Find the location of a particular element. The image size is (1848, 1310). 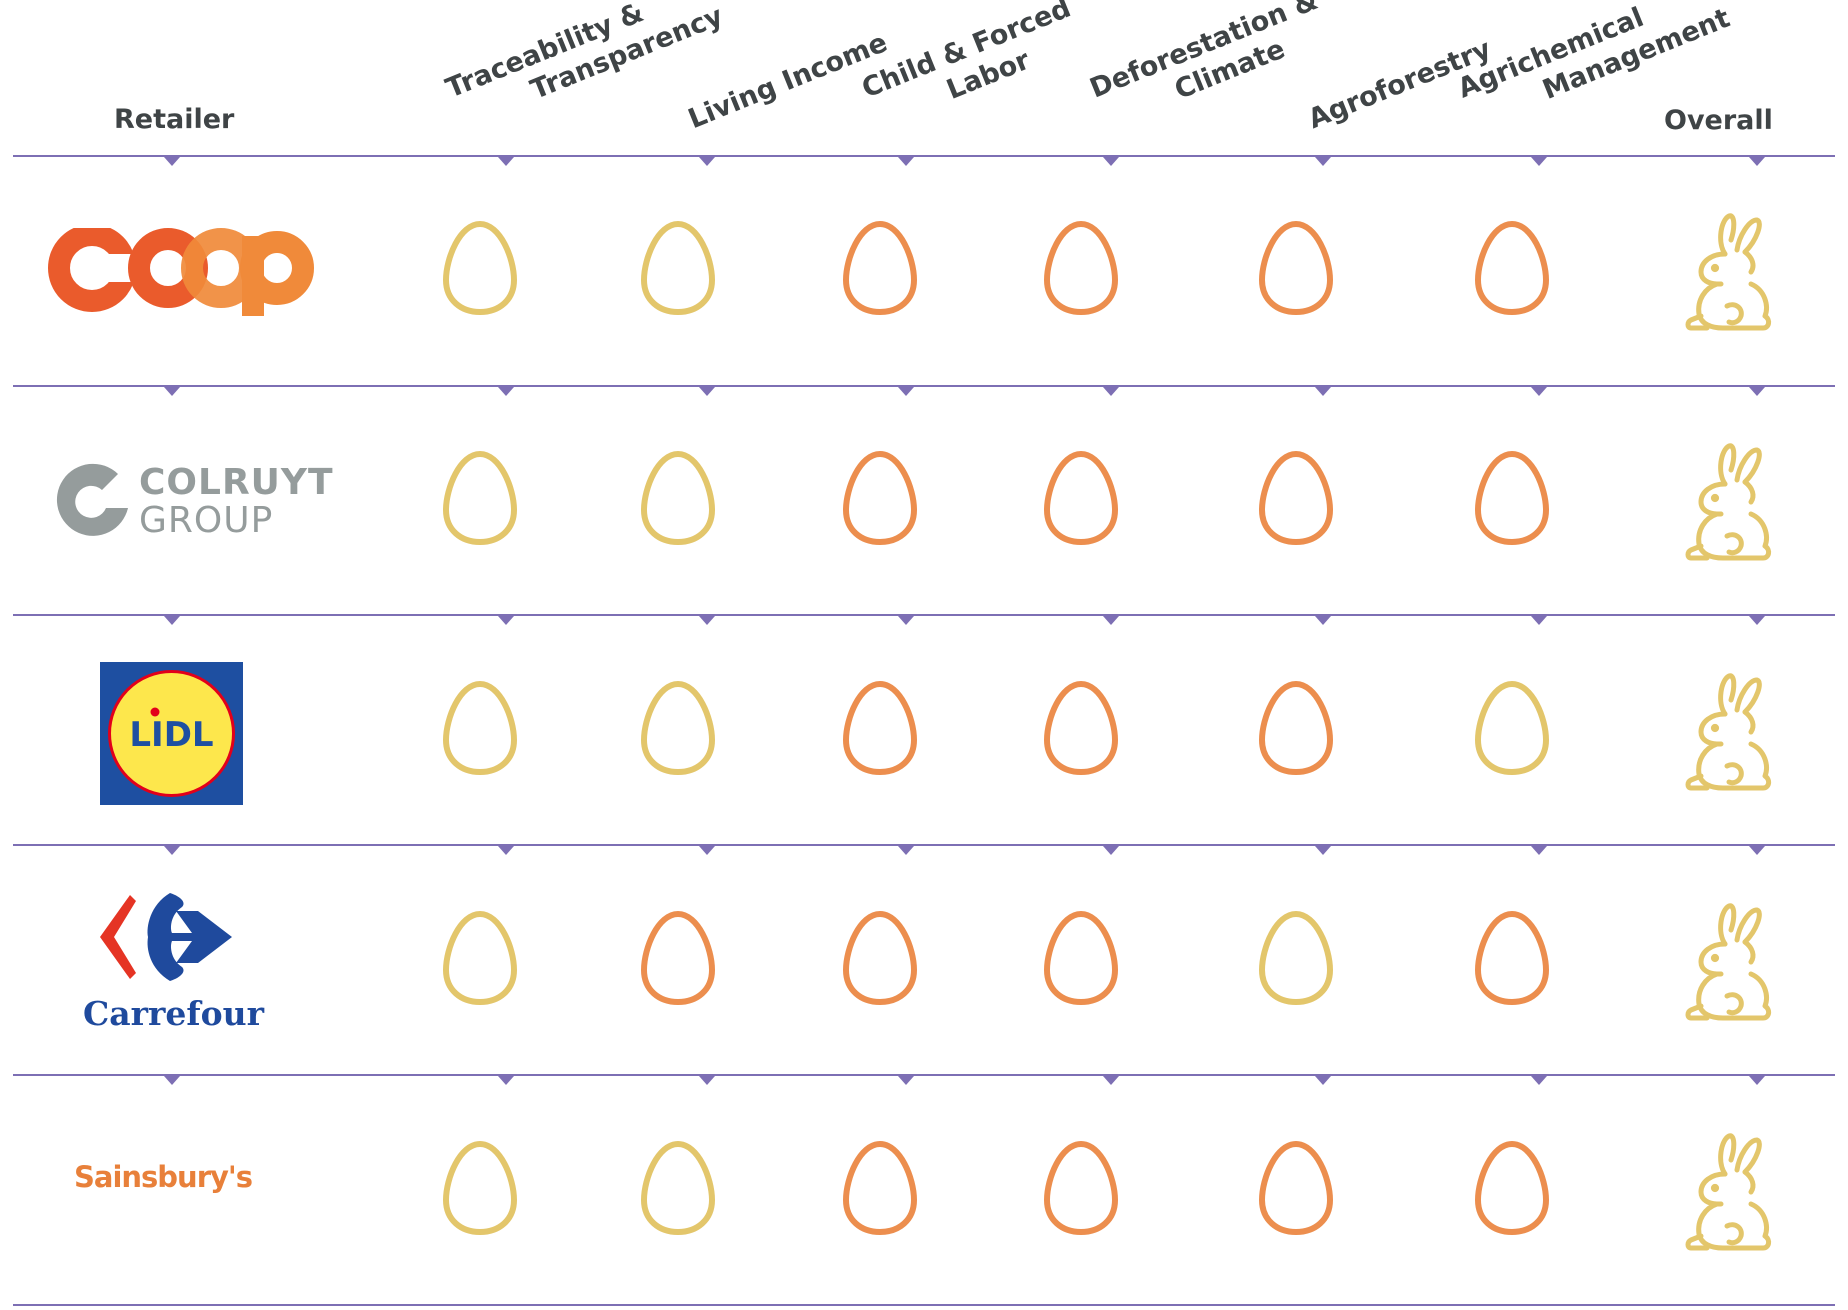

colruyt-mark is located at coordinates (92, 499).